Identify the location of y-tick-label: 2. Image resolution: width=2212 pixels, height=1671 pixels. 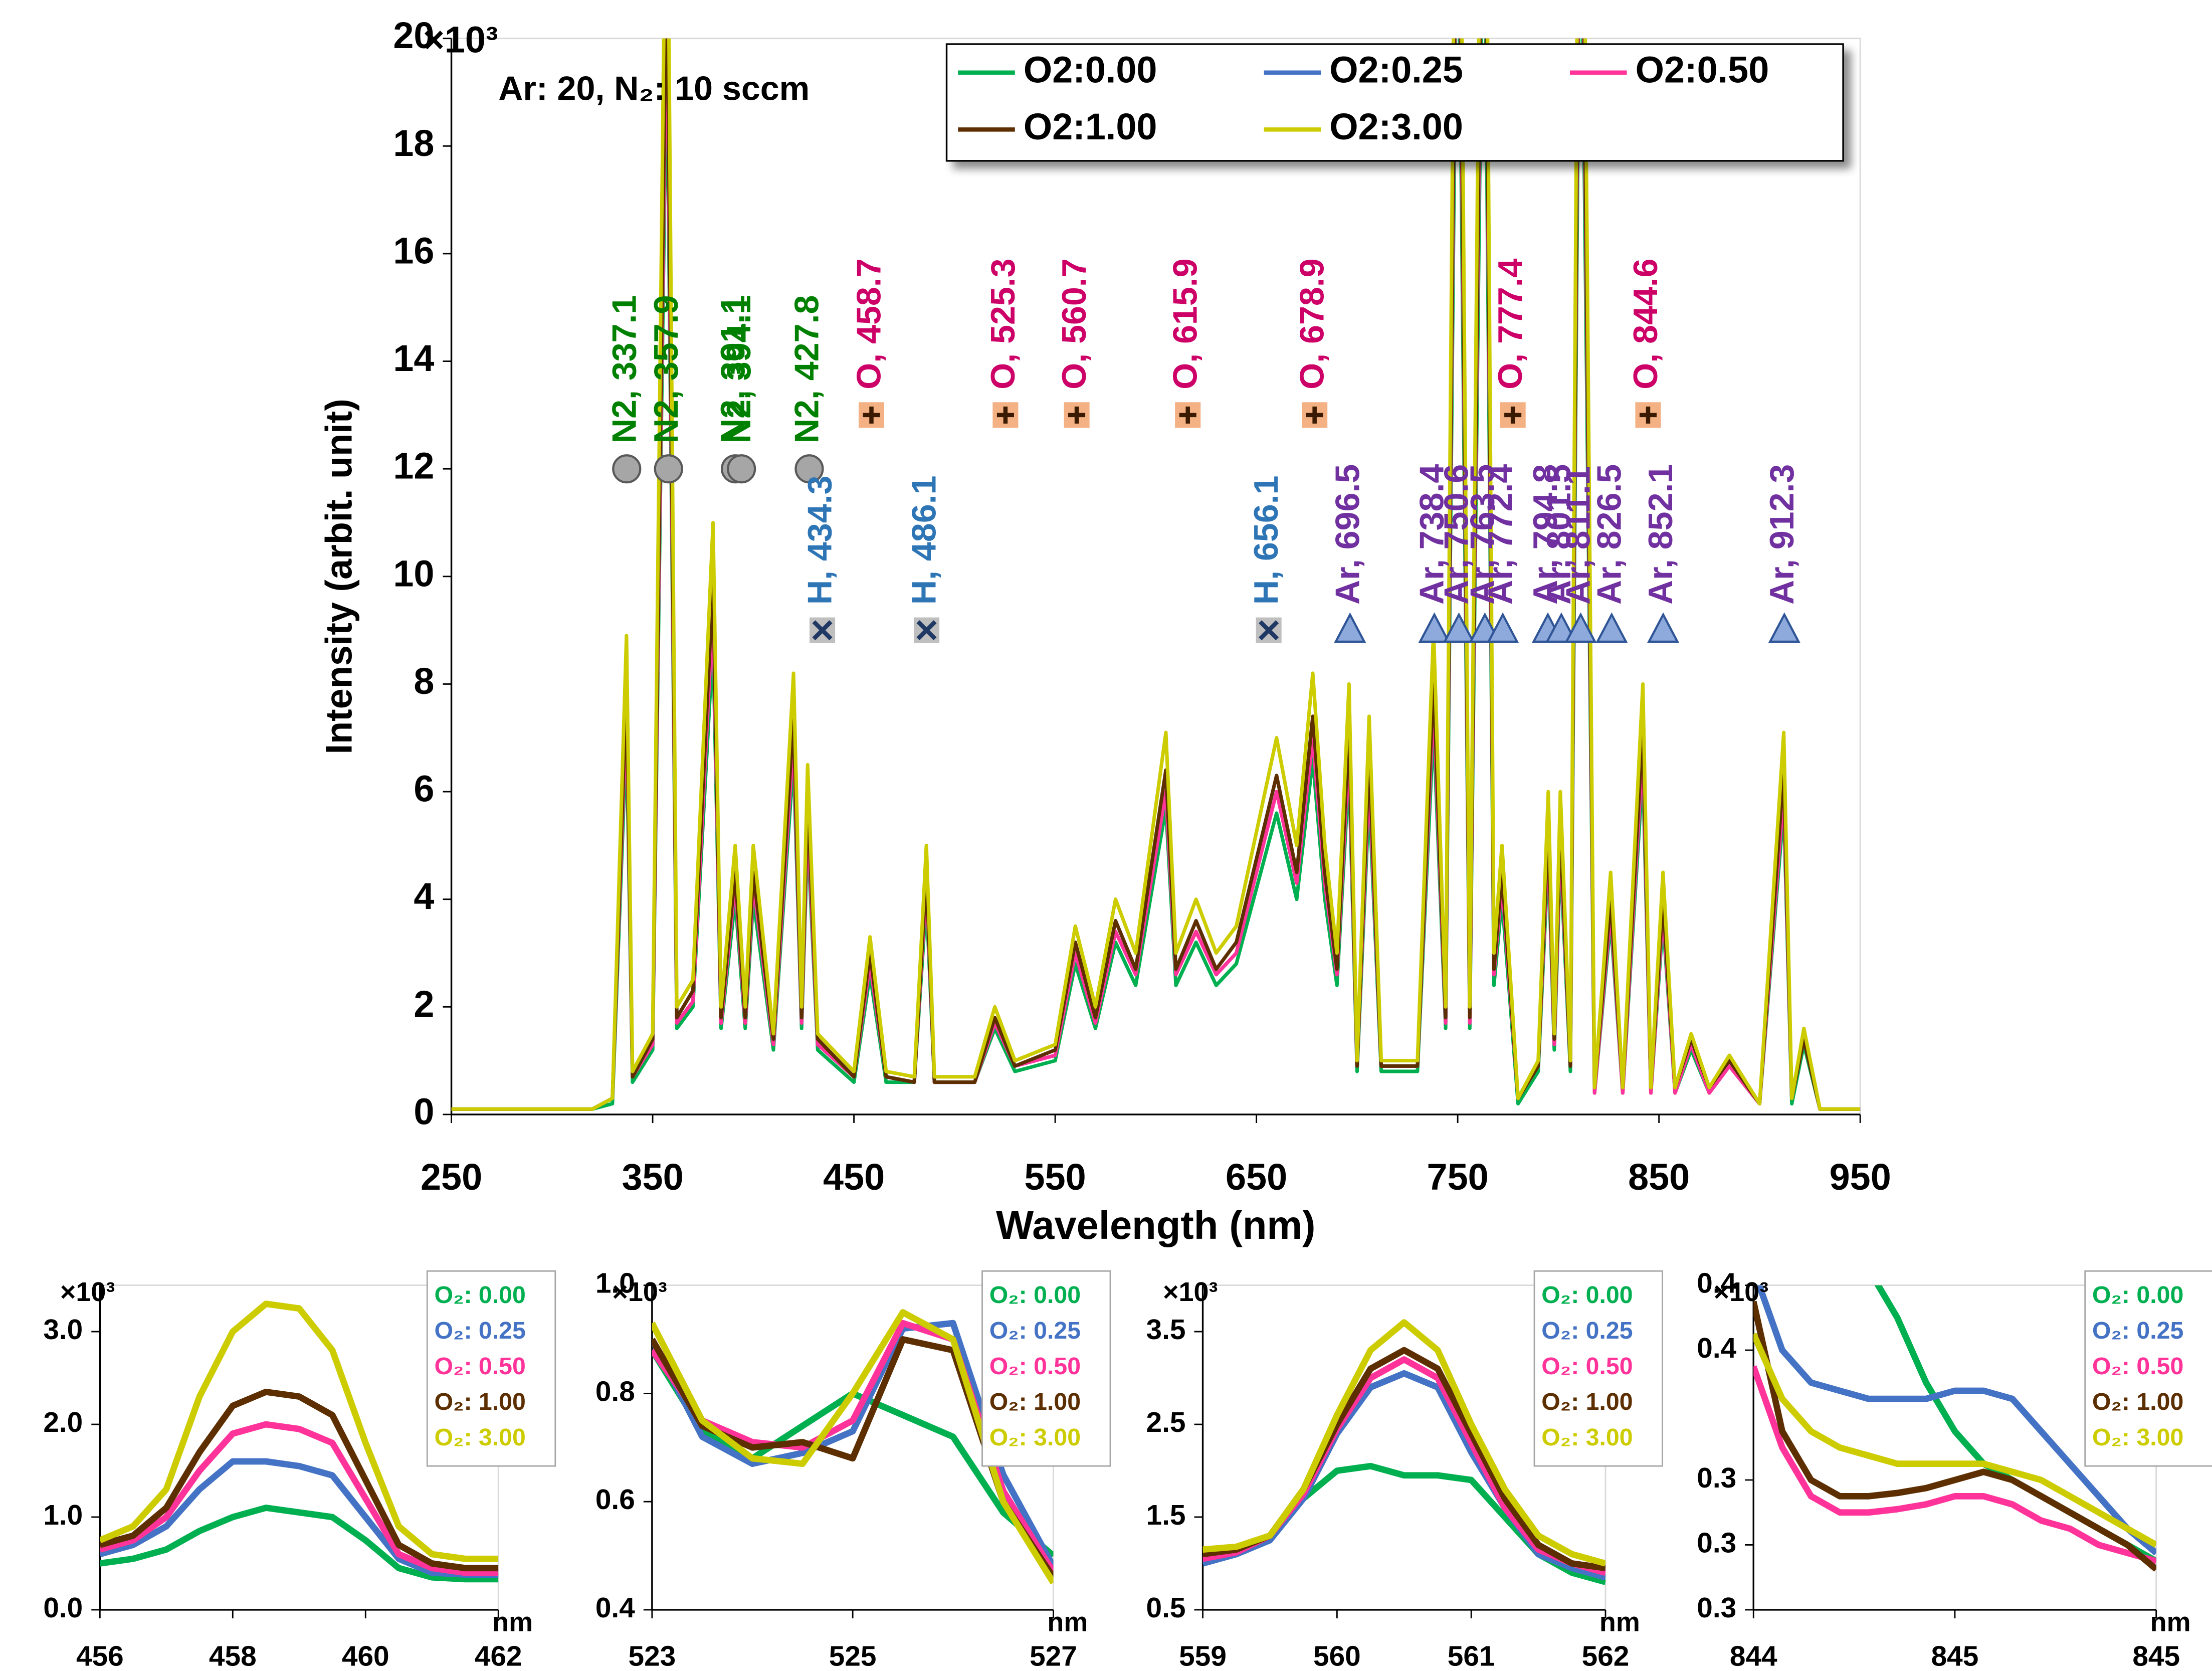
(424, 1004).